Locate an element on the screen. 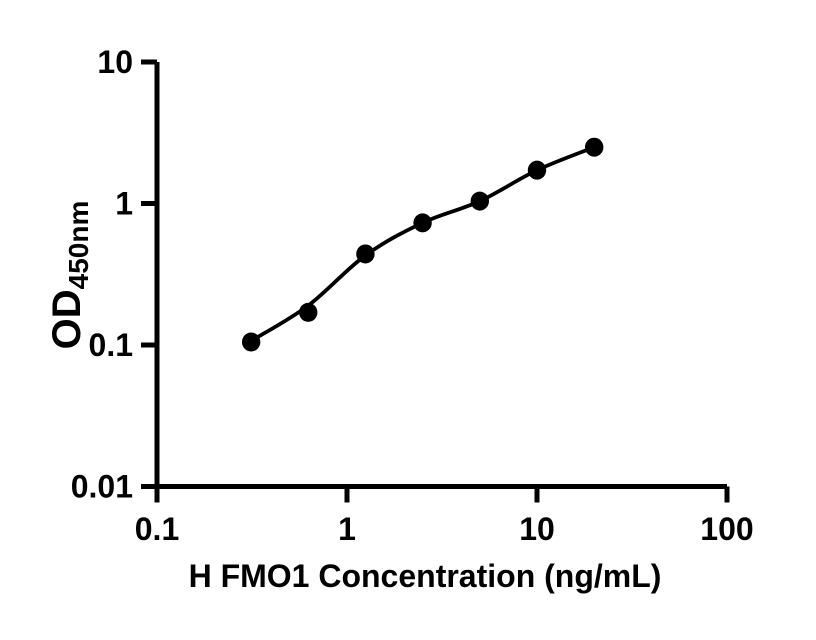  y-axis-title-subscript: 450nm is located at coordinates (78, 245).